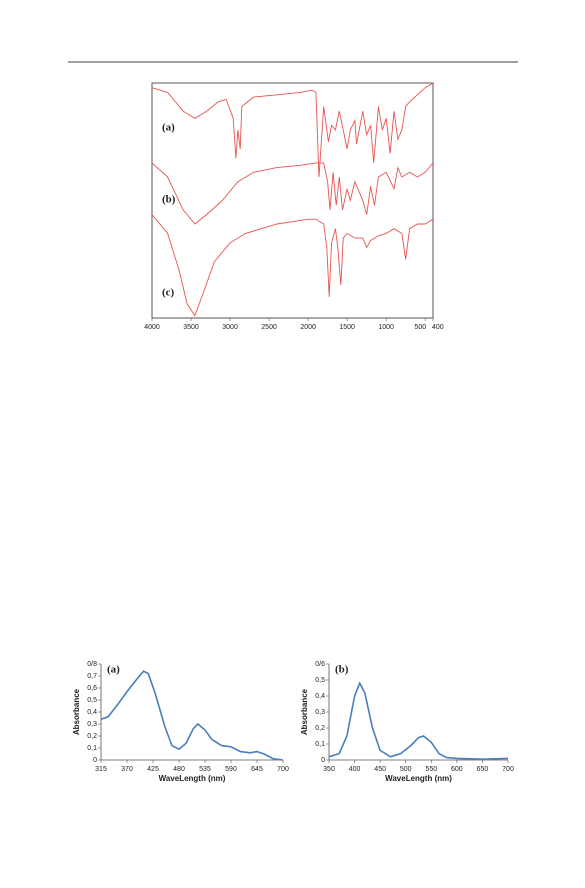 This screenshot has height=888, width=585. What do you see at coordinates (152, 327) in the screenshot?
I see `x-tick-label: 4000` at bounding box center [152, 327].